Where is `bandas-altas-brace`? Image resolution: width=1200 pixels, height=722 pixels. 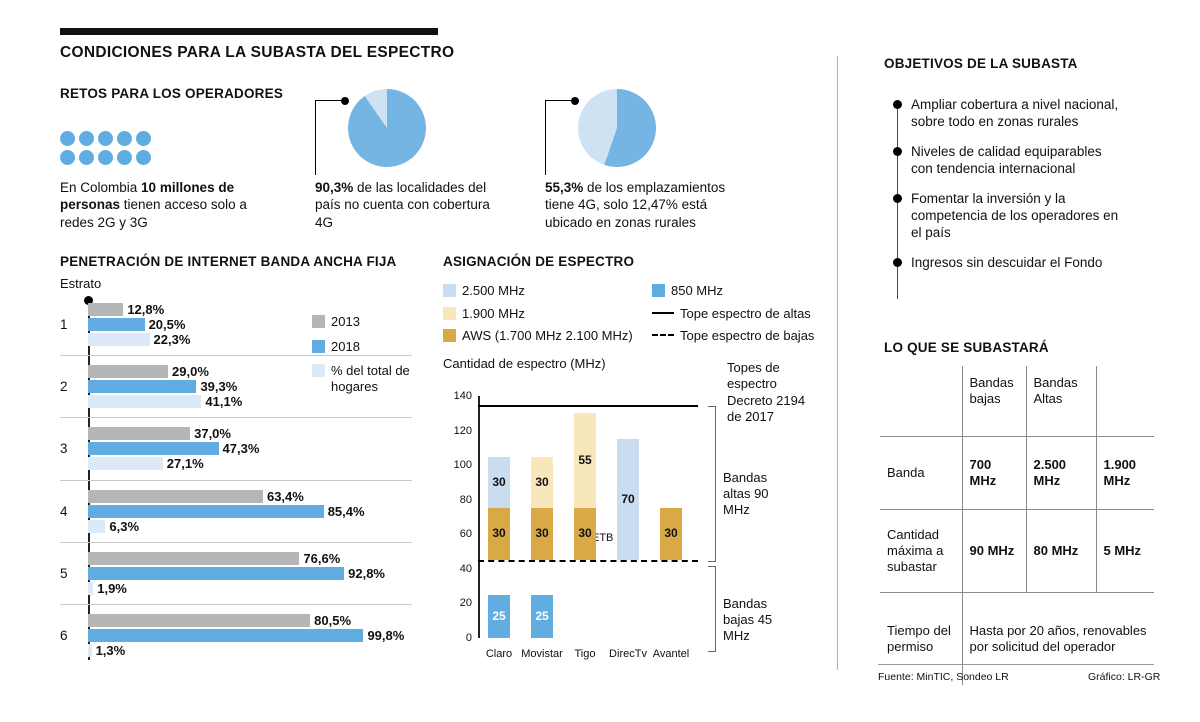
bandas-altas-brace is located at coordinates (712, 484).